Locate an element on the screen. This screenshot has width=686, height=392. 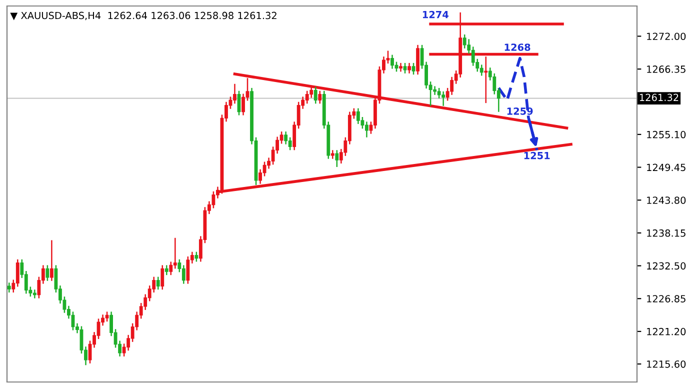
text: ▼ XAUUSD-ABS,H4 1262.64 1263.06 1258.98 1261.32 is located at coordinates (143, 16).